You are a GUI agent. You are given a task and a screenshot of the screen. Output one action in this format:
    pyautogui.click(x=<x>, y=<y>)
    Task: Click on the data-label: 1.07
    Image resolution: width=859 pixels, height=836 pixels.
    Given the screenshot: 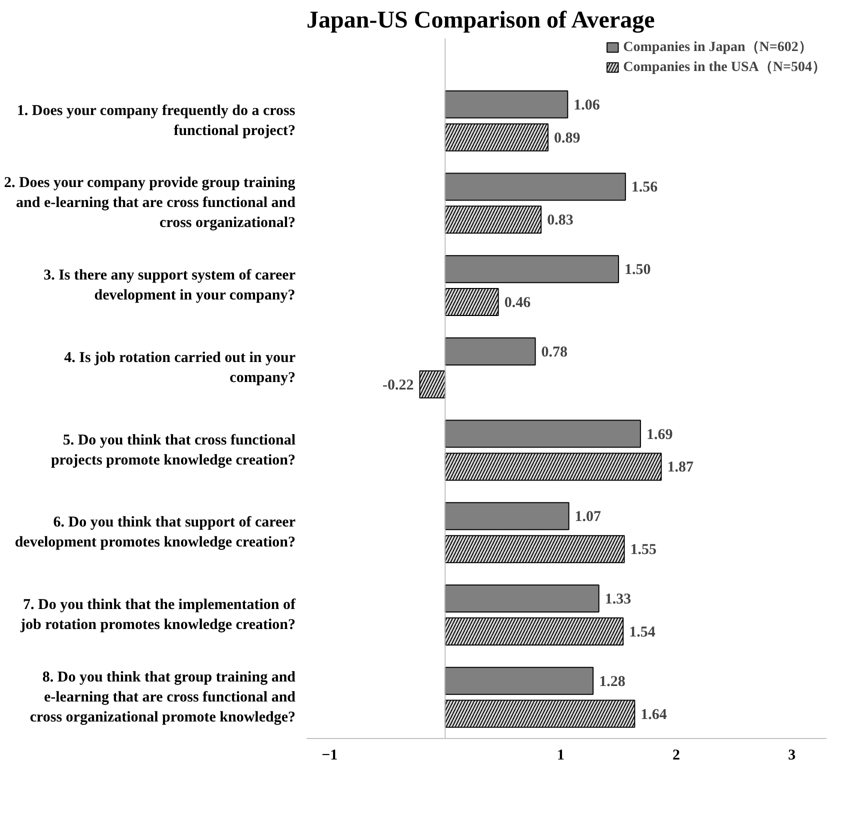 What is the action you would take?
    pyautogui.click(x=588, y=517)
    